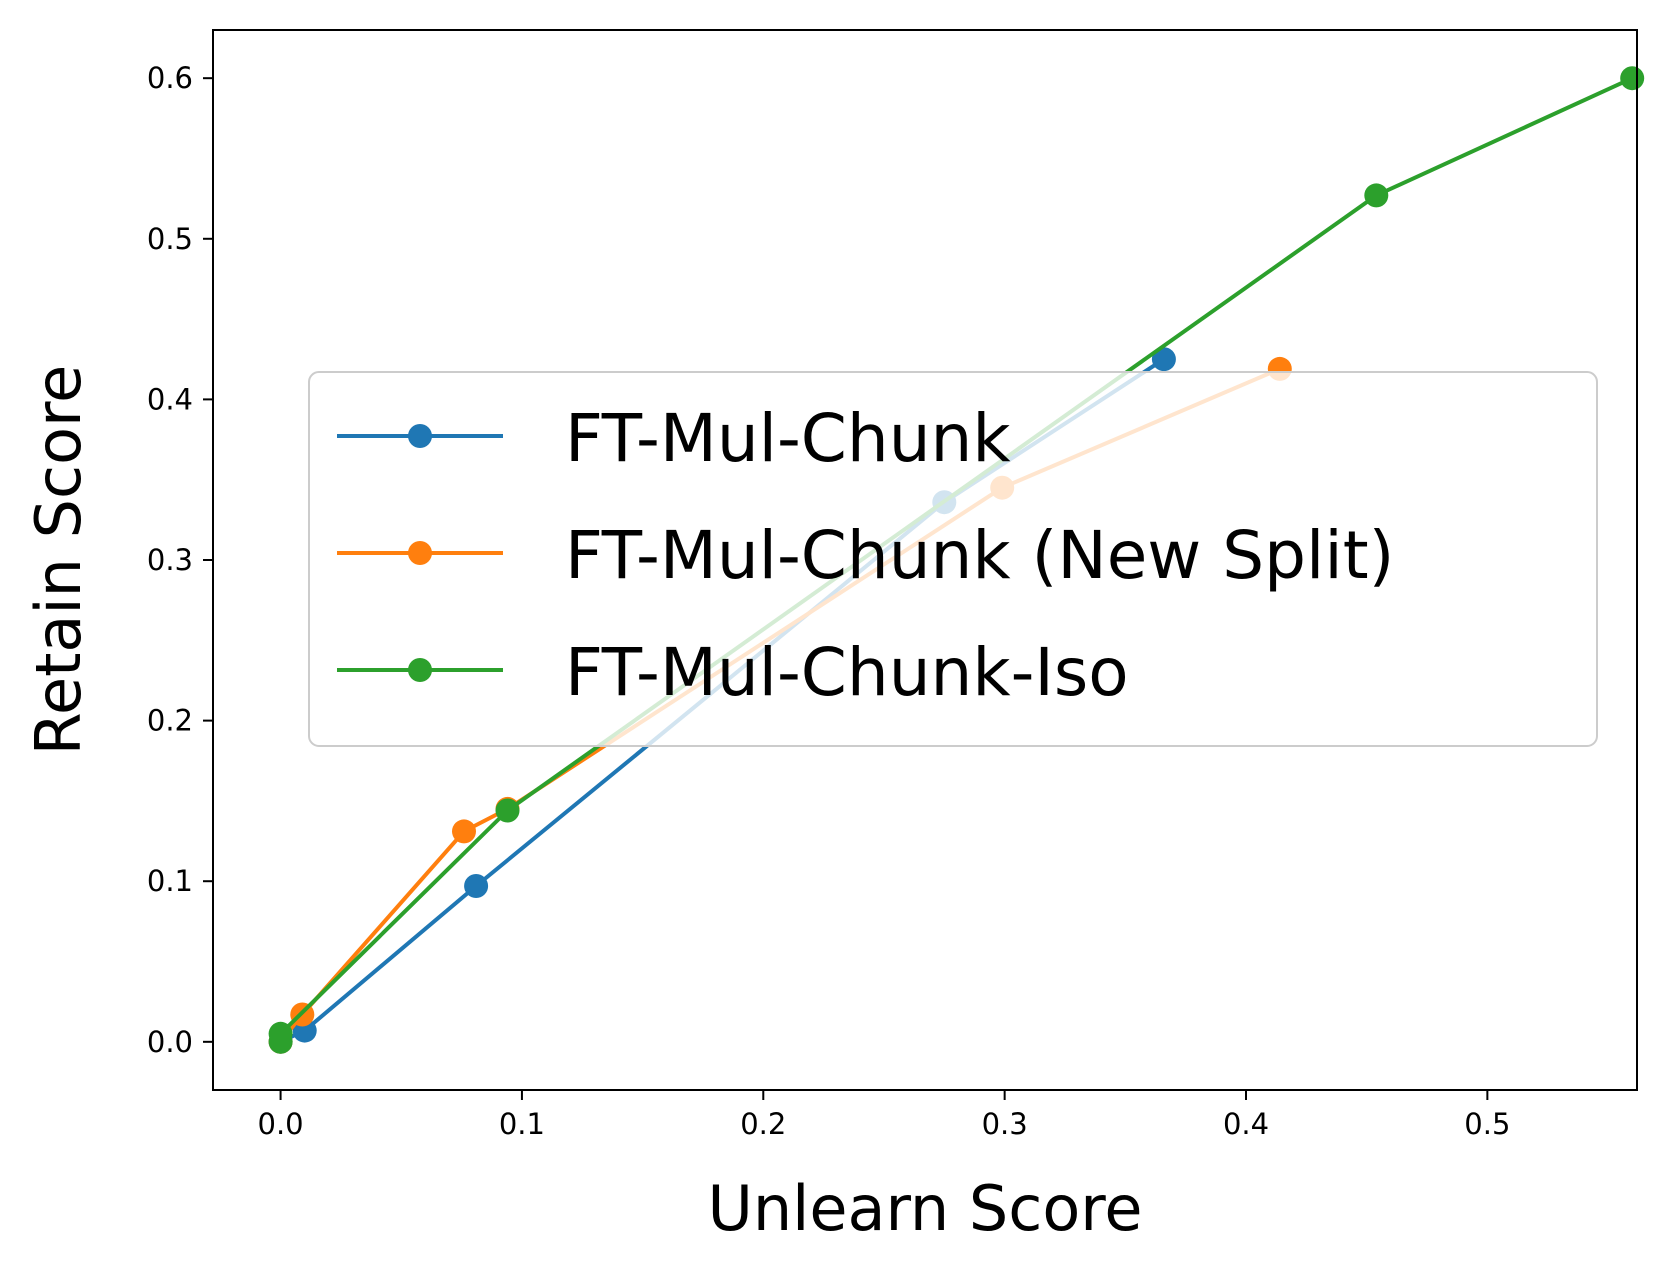 This screenshot has height=1274, width=1660. Describe the element at coordinates (1005, 1124) in the screenshot. I see `x-tick-label: 0.3` at that location.